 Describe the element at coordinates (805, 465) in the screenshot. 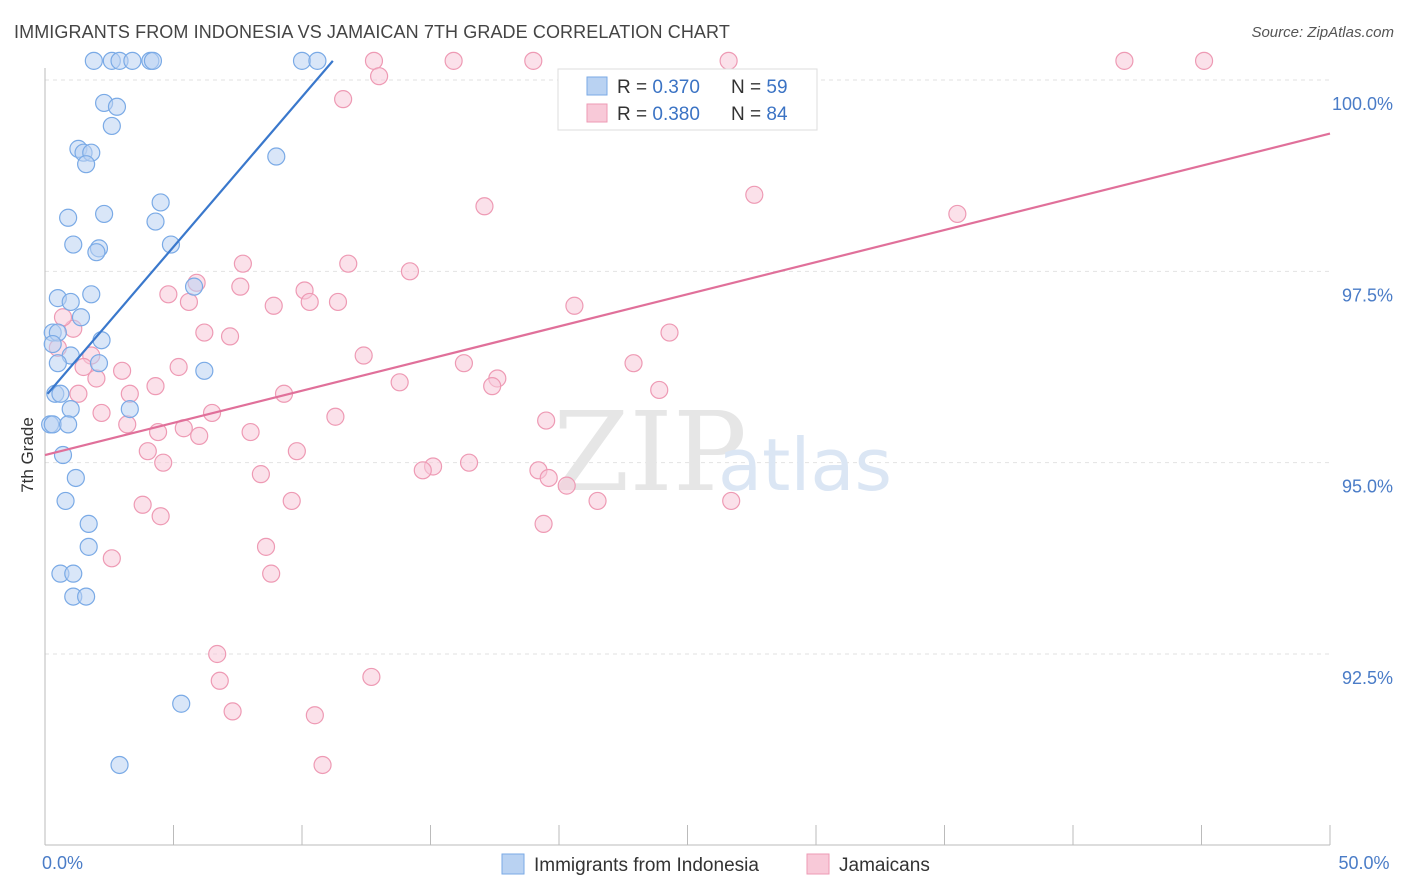

I see `watermark-atlas: atlas` at that location.